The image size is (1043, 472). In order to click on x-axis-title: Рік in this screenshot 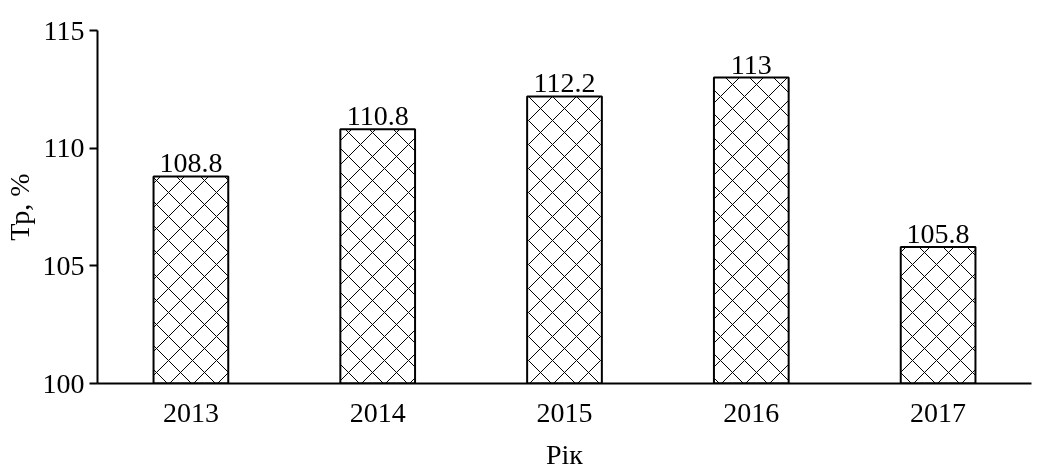, I will do `click(565, 454)`.